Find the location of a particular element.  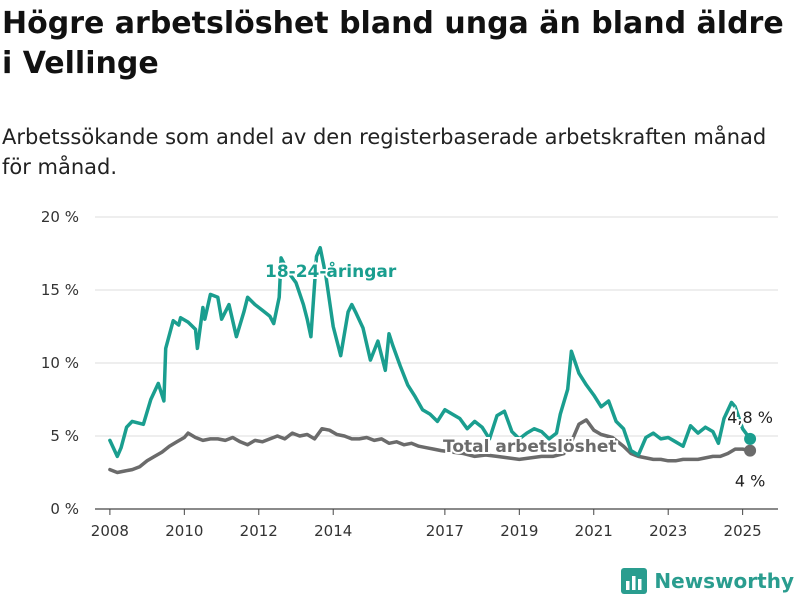

y-tick-label: 10 % is located at coordinates (60, 363).